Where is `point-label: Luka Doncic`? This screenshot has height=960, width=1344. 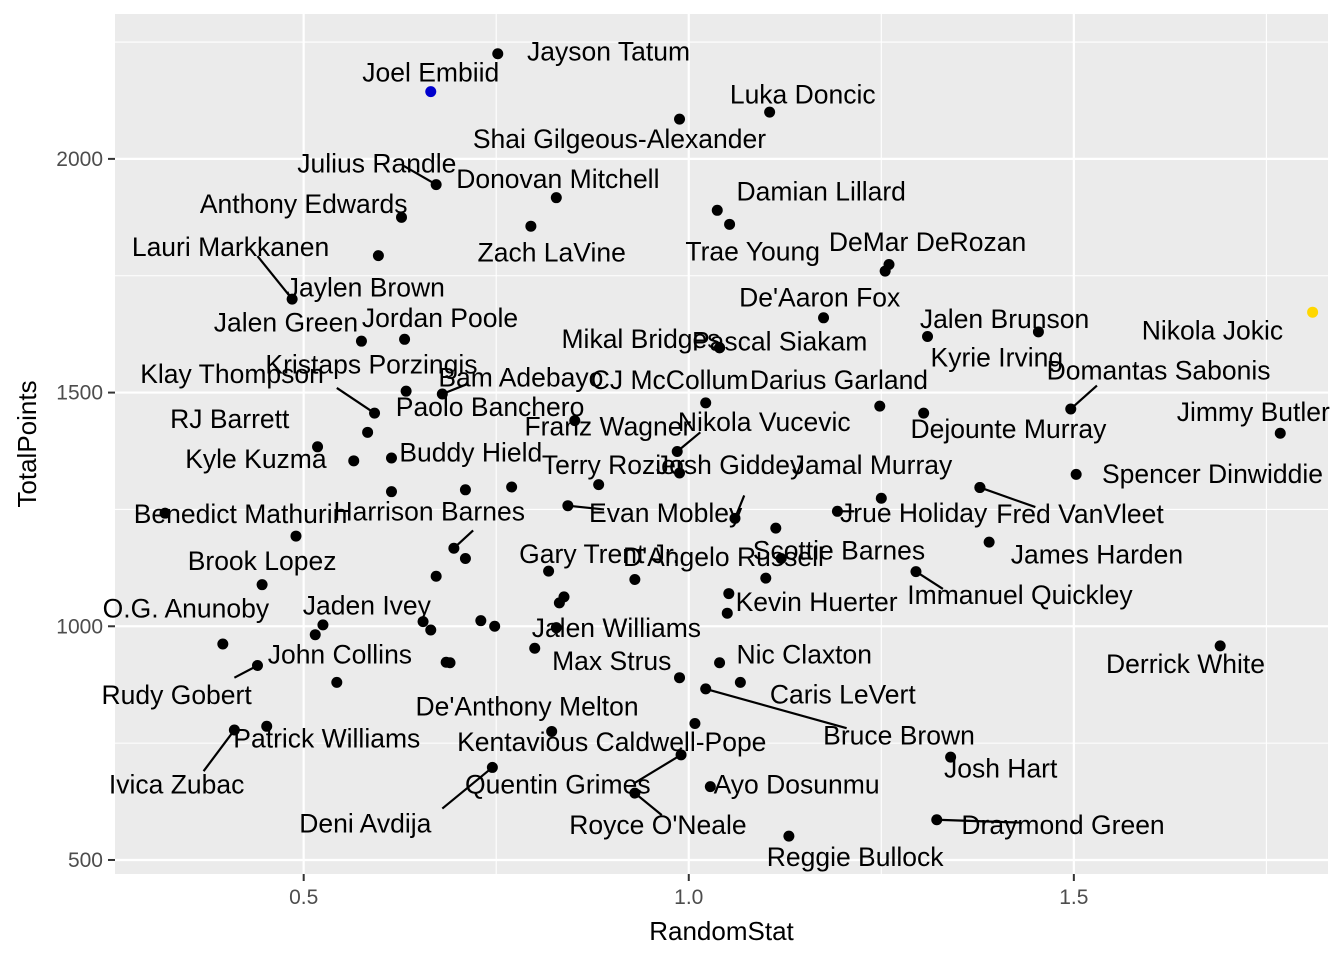 point-label: Luka Doncic is located at coordinates (803, 94).